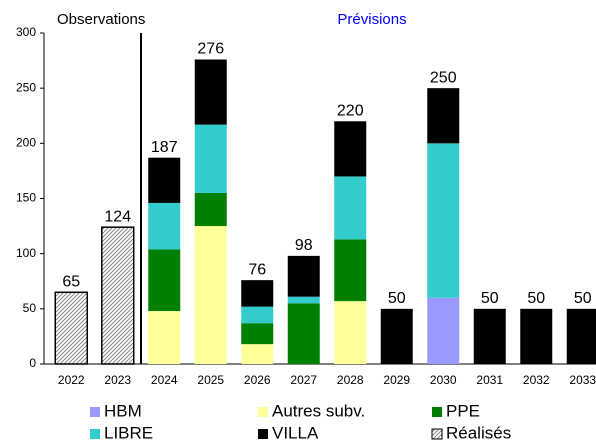 The height and width of the screenshot is (448, 596). Describe the element at coordinates (257, 380) in the screenshot. I see `x-tick-label: 2026` at that location.